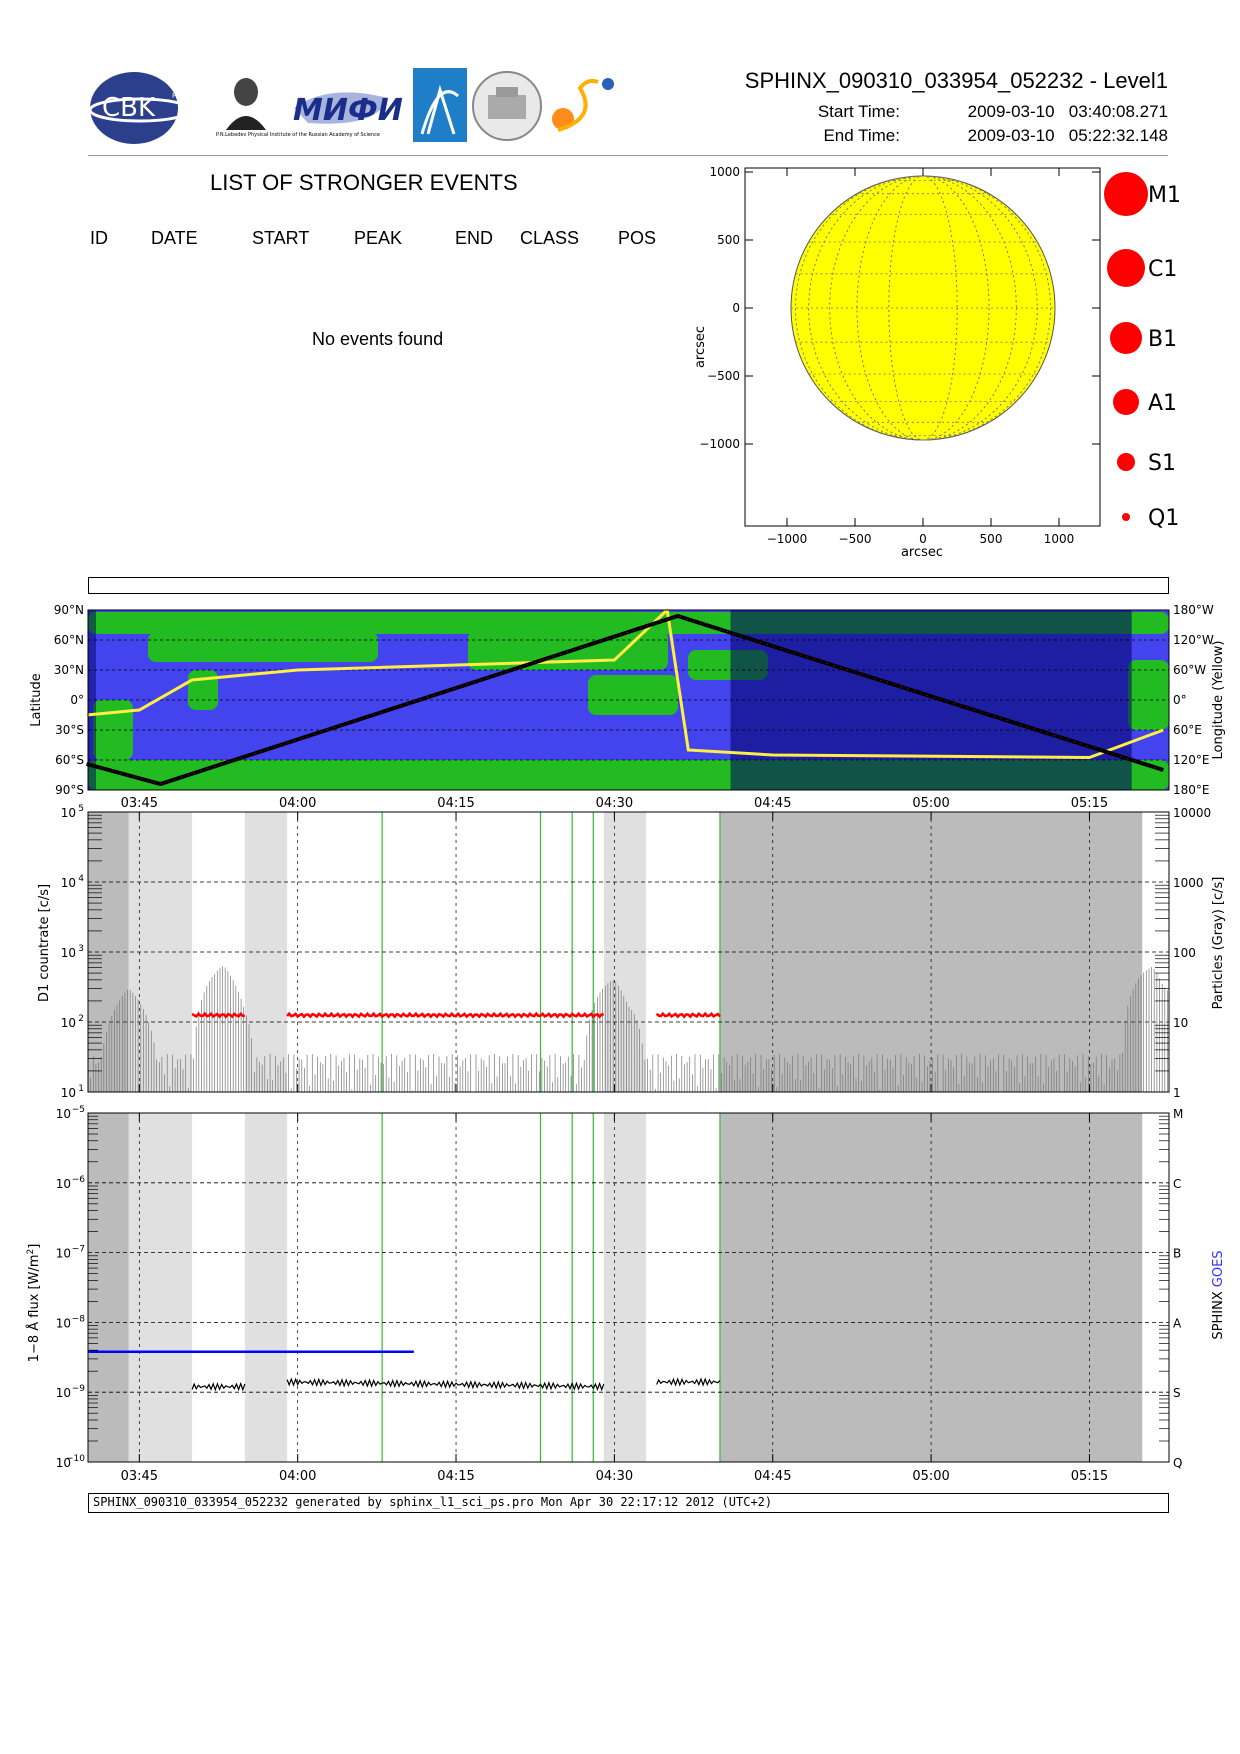 The image size is (1240, 1754). What do you see at coordinates (1067, 135) in the screenshot?
I see `end-time-value: 2009-03-10 05:22:32.148` at bounding box center [1067, 135].